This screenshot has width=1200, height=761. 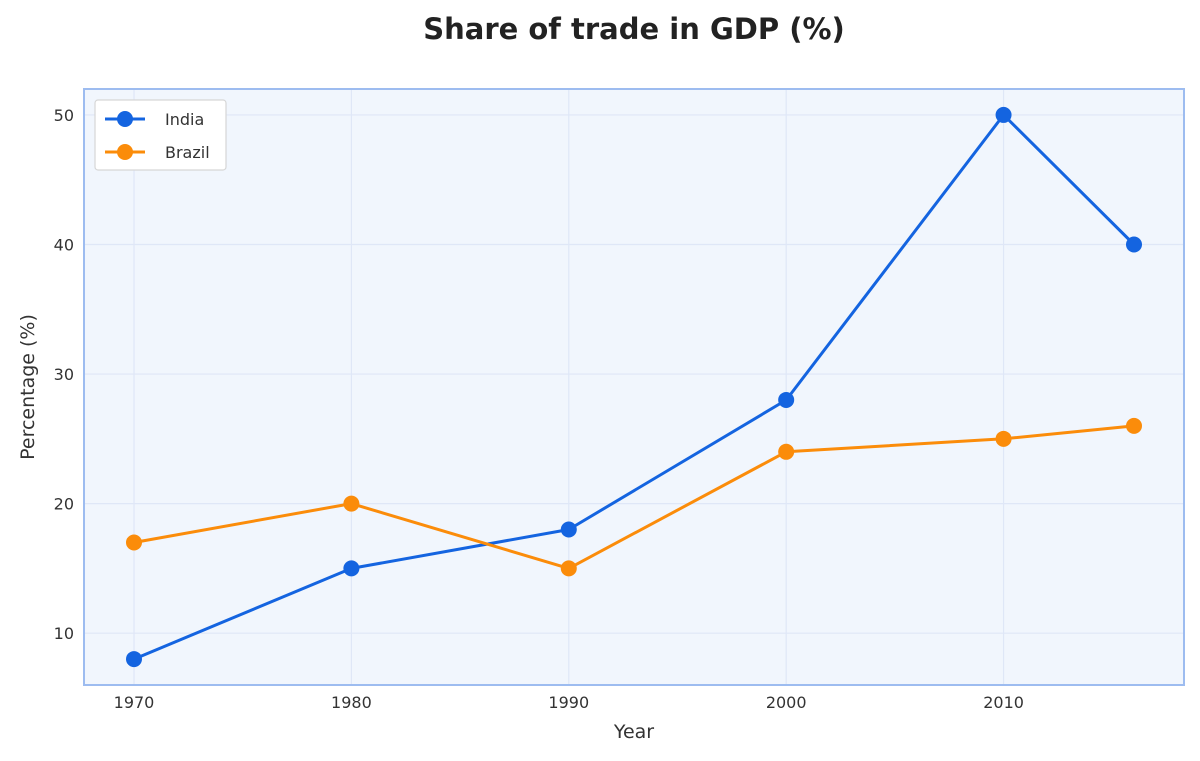 What do you see at coordinates (157, 152) in the screenshot?
I see `legend-item: Brazil` at bounding box center [157, 152].